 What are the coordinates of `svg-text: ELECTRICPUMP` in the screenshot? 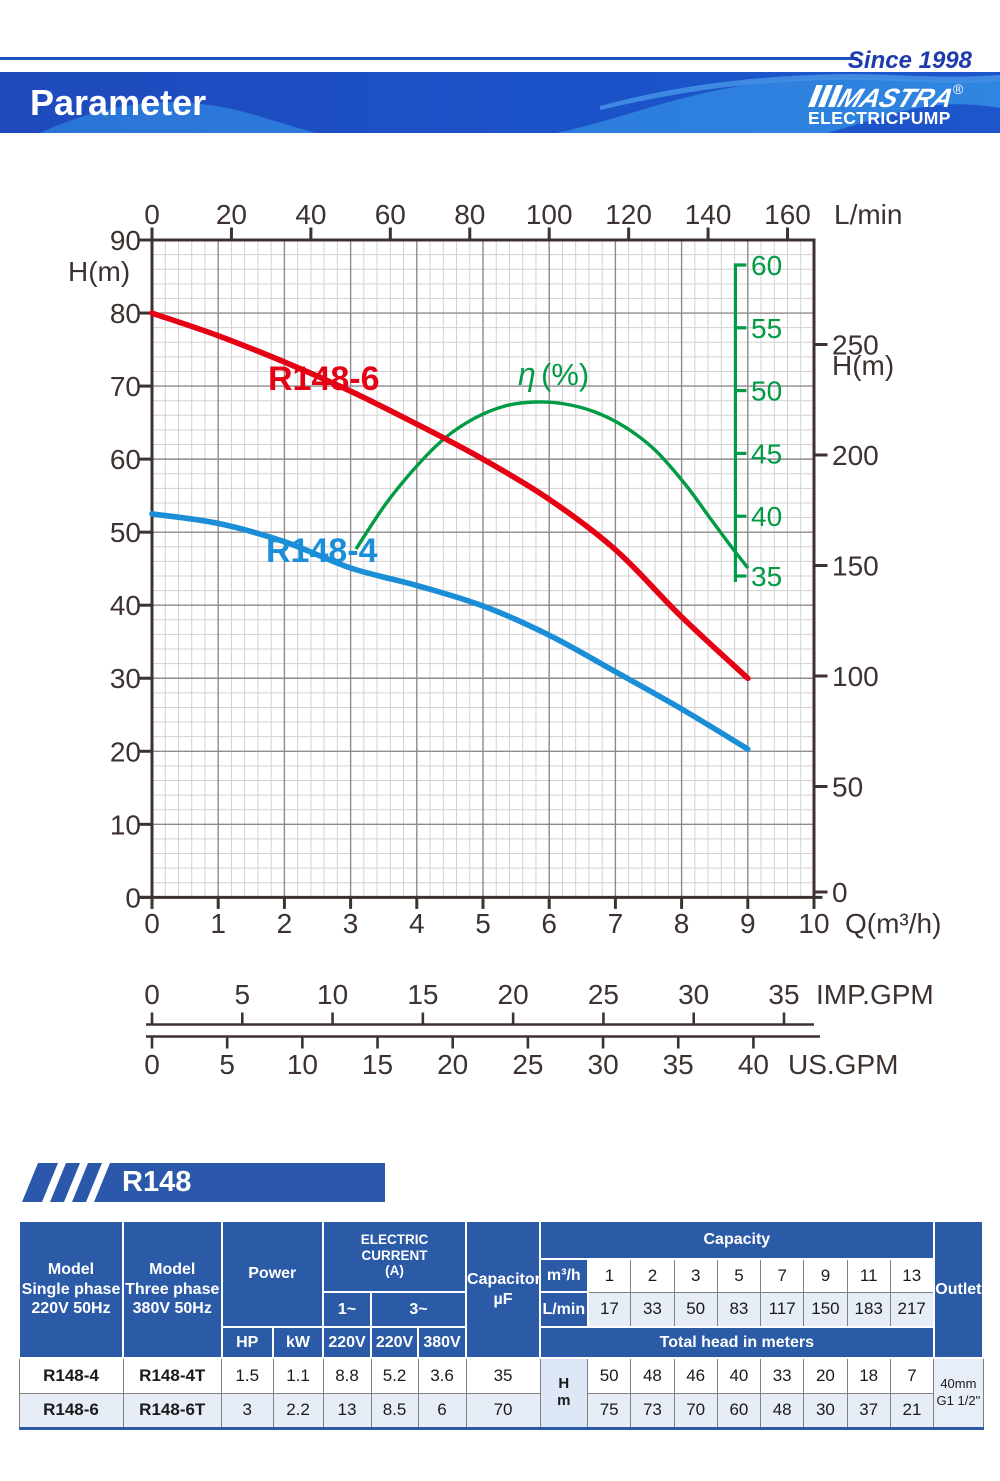 It's located at (879, 118).